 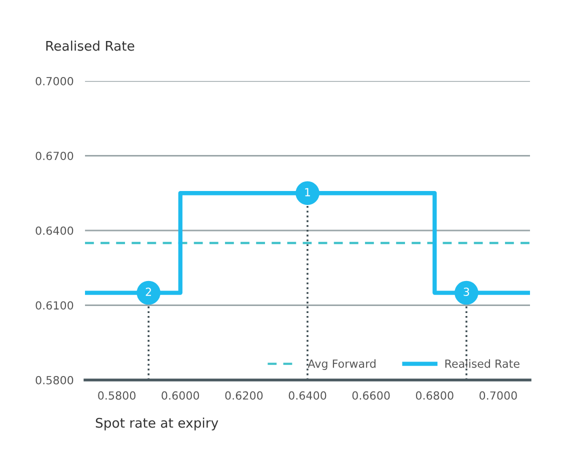 What do you see at coordinates (181, 395) in the screenshot?
I see `x-tick-label: 0.6000` at bounding box center [181, 395].